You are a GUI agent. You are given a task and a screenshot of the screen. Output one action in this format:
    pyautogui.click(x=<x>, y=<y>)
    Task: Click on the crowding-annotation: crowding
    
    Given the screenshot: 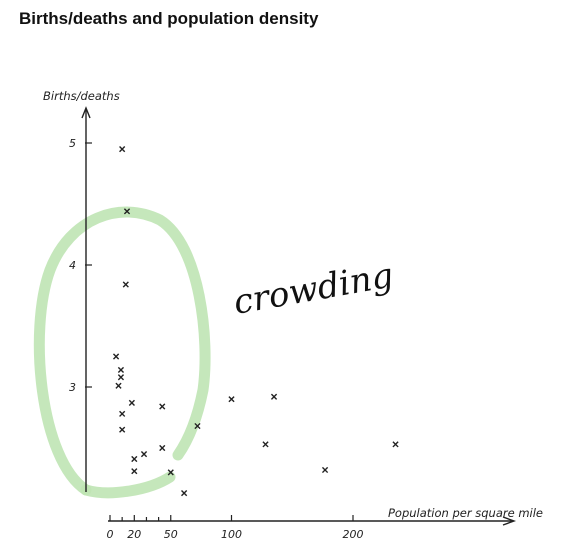 What is the action you would take?
    pyautogui.click(x=314, y=288)
    